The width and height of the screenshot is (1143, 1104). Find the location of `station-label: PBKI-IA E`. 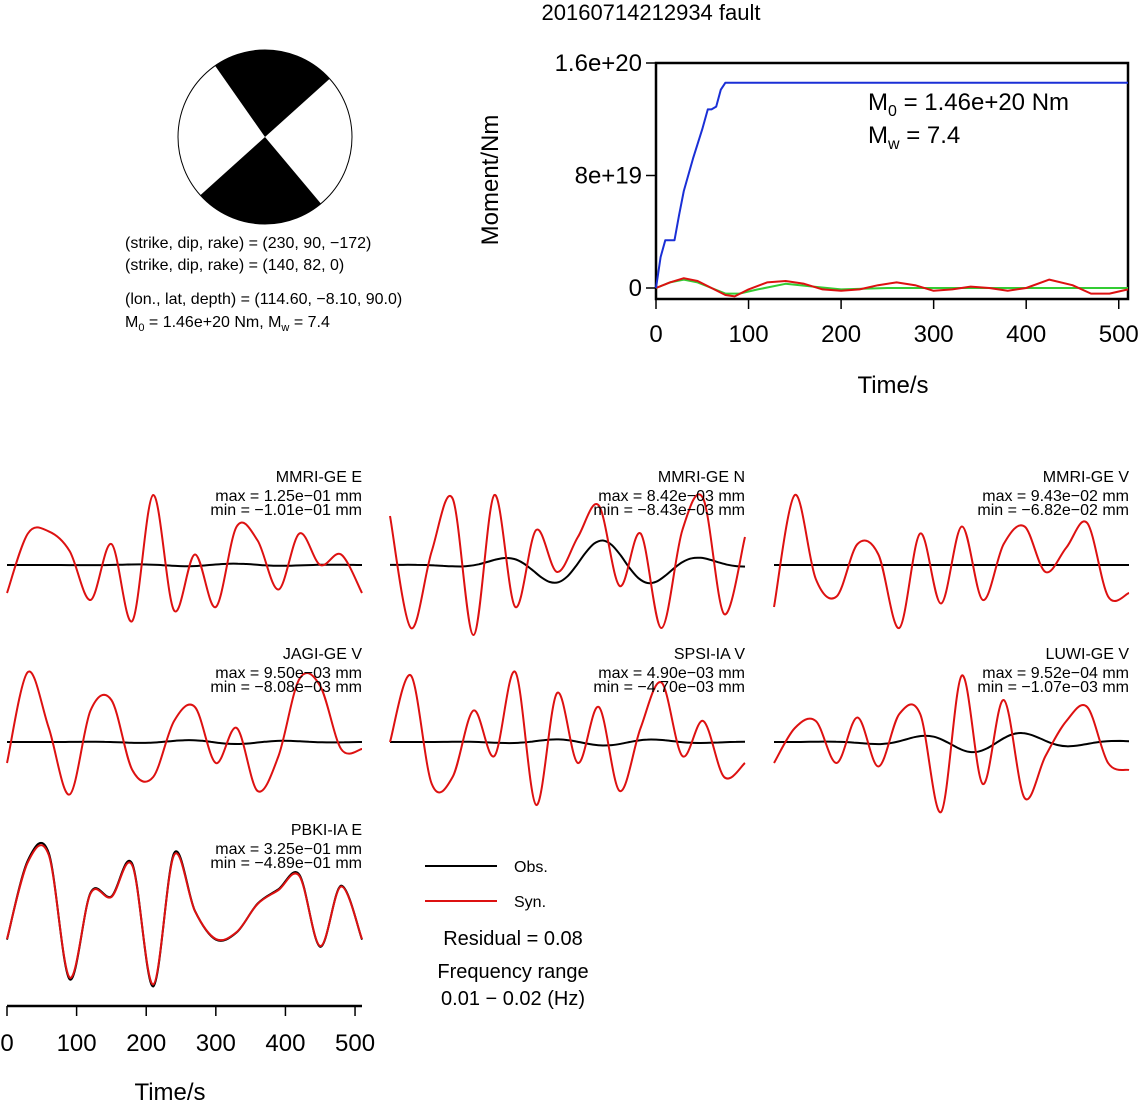

station-label: PBKI-IA E is located at coordinates (326, 830).